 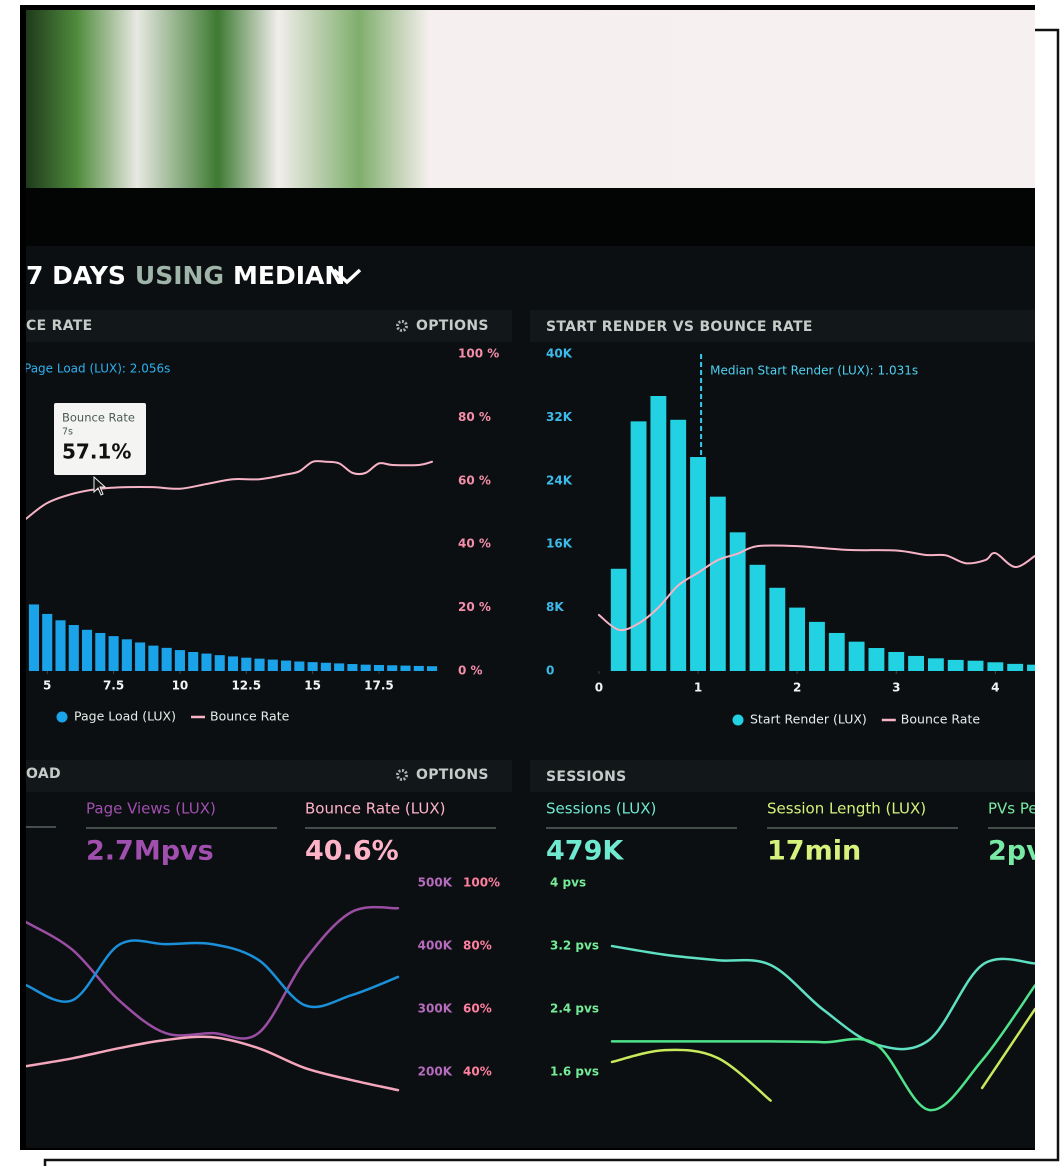 What do you see at coordinates (47, 686) in the screenshot?
I see `x-tick-label: 5` at bounding box center [47, 686].